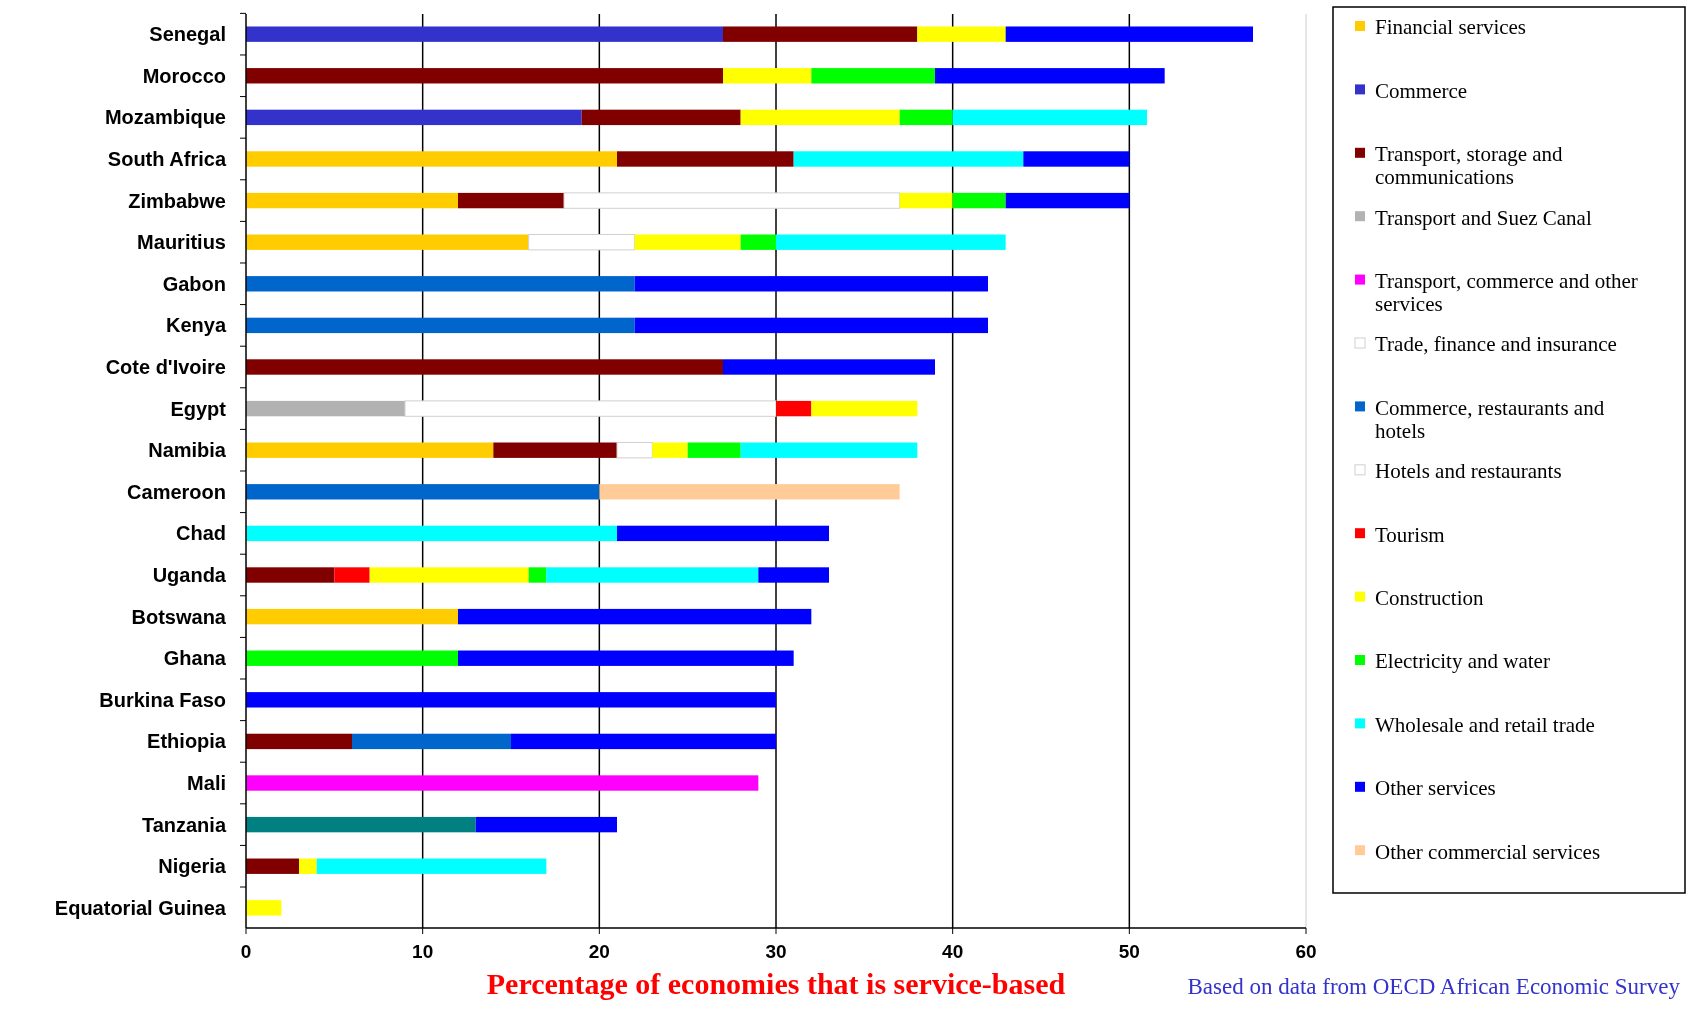 Image resolution: width=1688 pixels, height=1011 pixels. What do you see at coordinates (187, 741) in the screenshot?
I see `y-tick-label: Ethiopia` at bounding box center [187, 741].